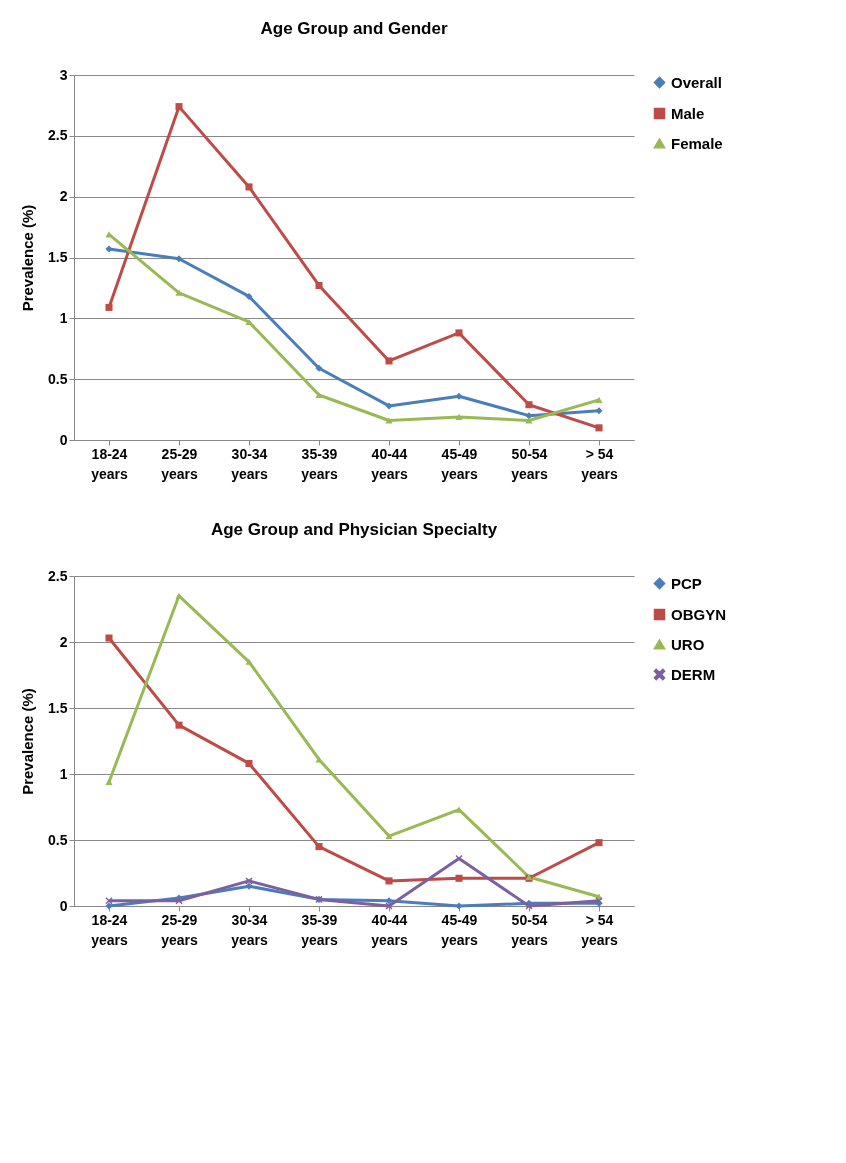  I want to click on legend-label: URO, so click(688, 644).